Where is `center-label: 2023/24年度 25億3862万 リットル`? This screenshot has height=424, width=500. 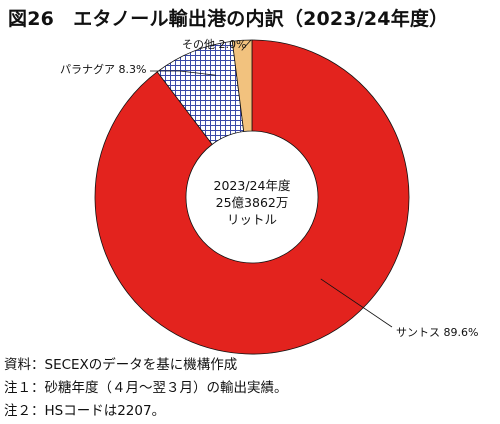 center-label: 2023/24年度 25億3862万 リットル is located at coordinates (252, 202).